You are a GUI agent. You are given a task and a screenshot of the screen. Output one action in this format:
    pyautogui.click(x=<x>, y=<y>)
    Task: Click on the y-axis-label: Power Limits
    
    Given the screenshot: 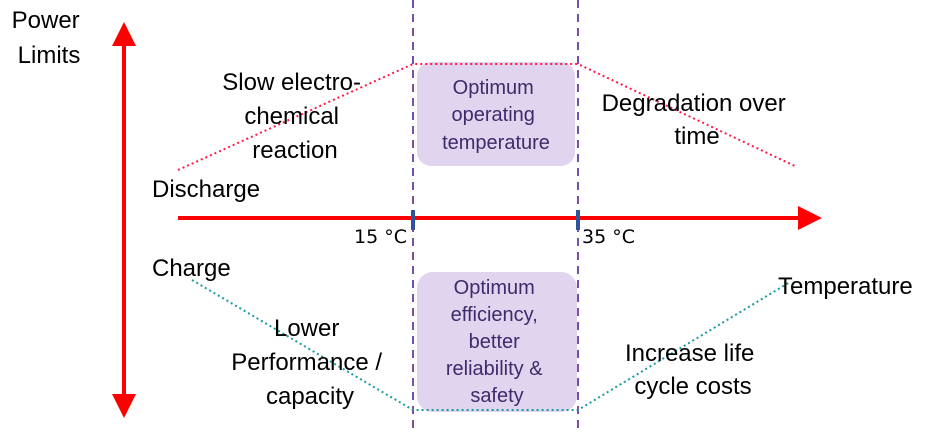 What is the action you would take?
    pyautogui.click(x=49, y=38)
    